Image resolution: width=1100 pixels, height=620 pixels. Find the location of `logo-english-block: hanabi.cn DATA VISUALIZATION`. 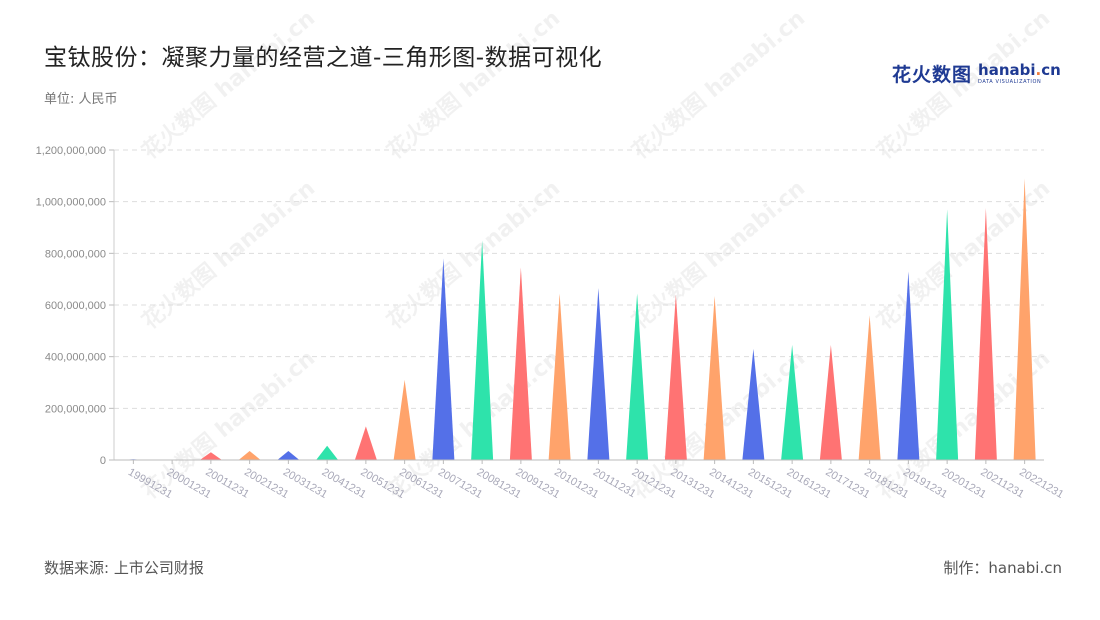

logo-english-block: hanabi.cn DATA VISUALIZATION is located at coordinates (1019, 72).